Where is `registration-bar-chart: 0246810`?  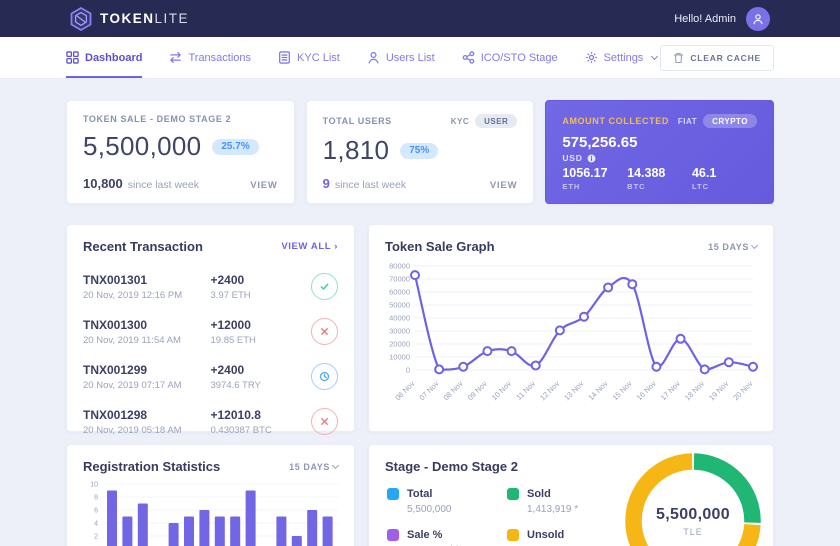 registration-bar-chart: 0246810 is located at coordinates (214, 514).